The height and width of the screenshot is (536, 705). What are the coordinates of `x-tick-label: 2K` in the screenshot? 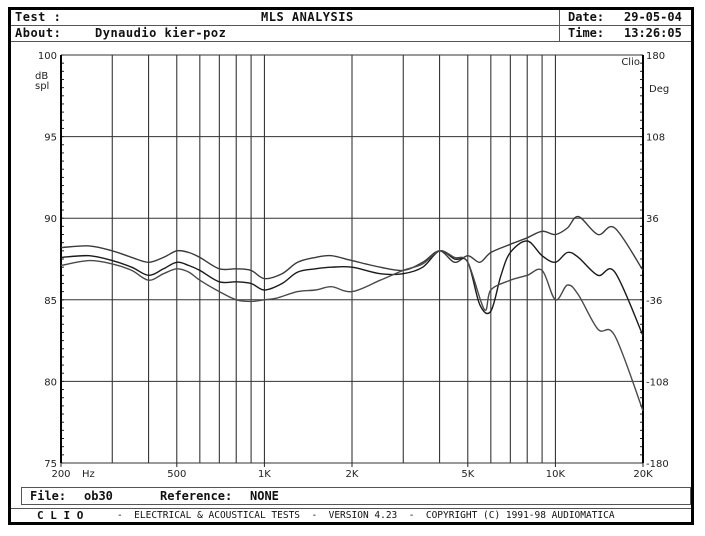 It's located at (352, 474).